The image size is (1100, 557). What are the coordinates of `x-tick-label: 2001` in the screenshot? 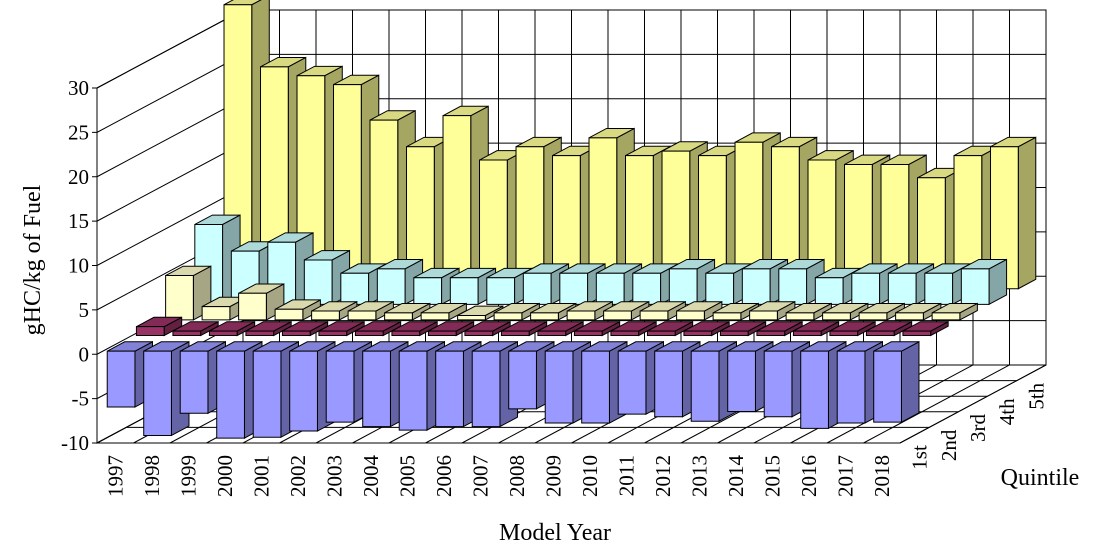 It's located at (261, 476).